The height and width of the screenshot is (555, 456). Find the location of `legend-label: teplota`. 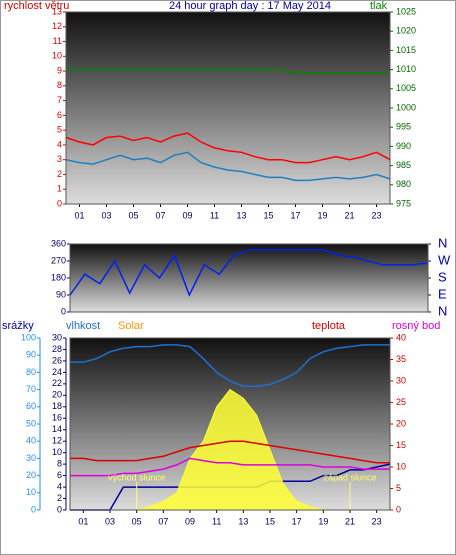

legend-label: teplota is located at coordinates (329, 326).